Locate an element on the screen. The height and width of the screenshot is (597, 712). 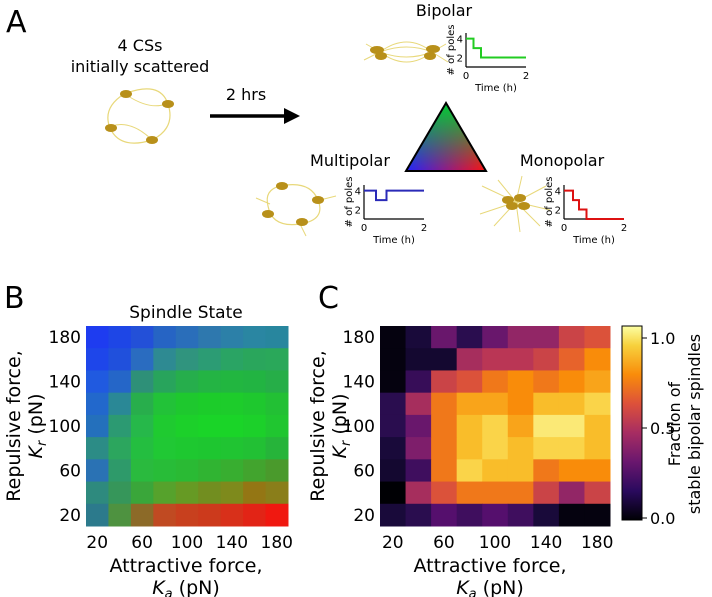
scattered-centrosomes-illustration is located at coordinates (139, 116).